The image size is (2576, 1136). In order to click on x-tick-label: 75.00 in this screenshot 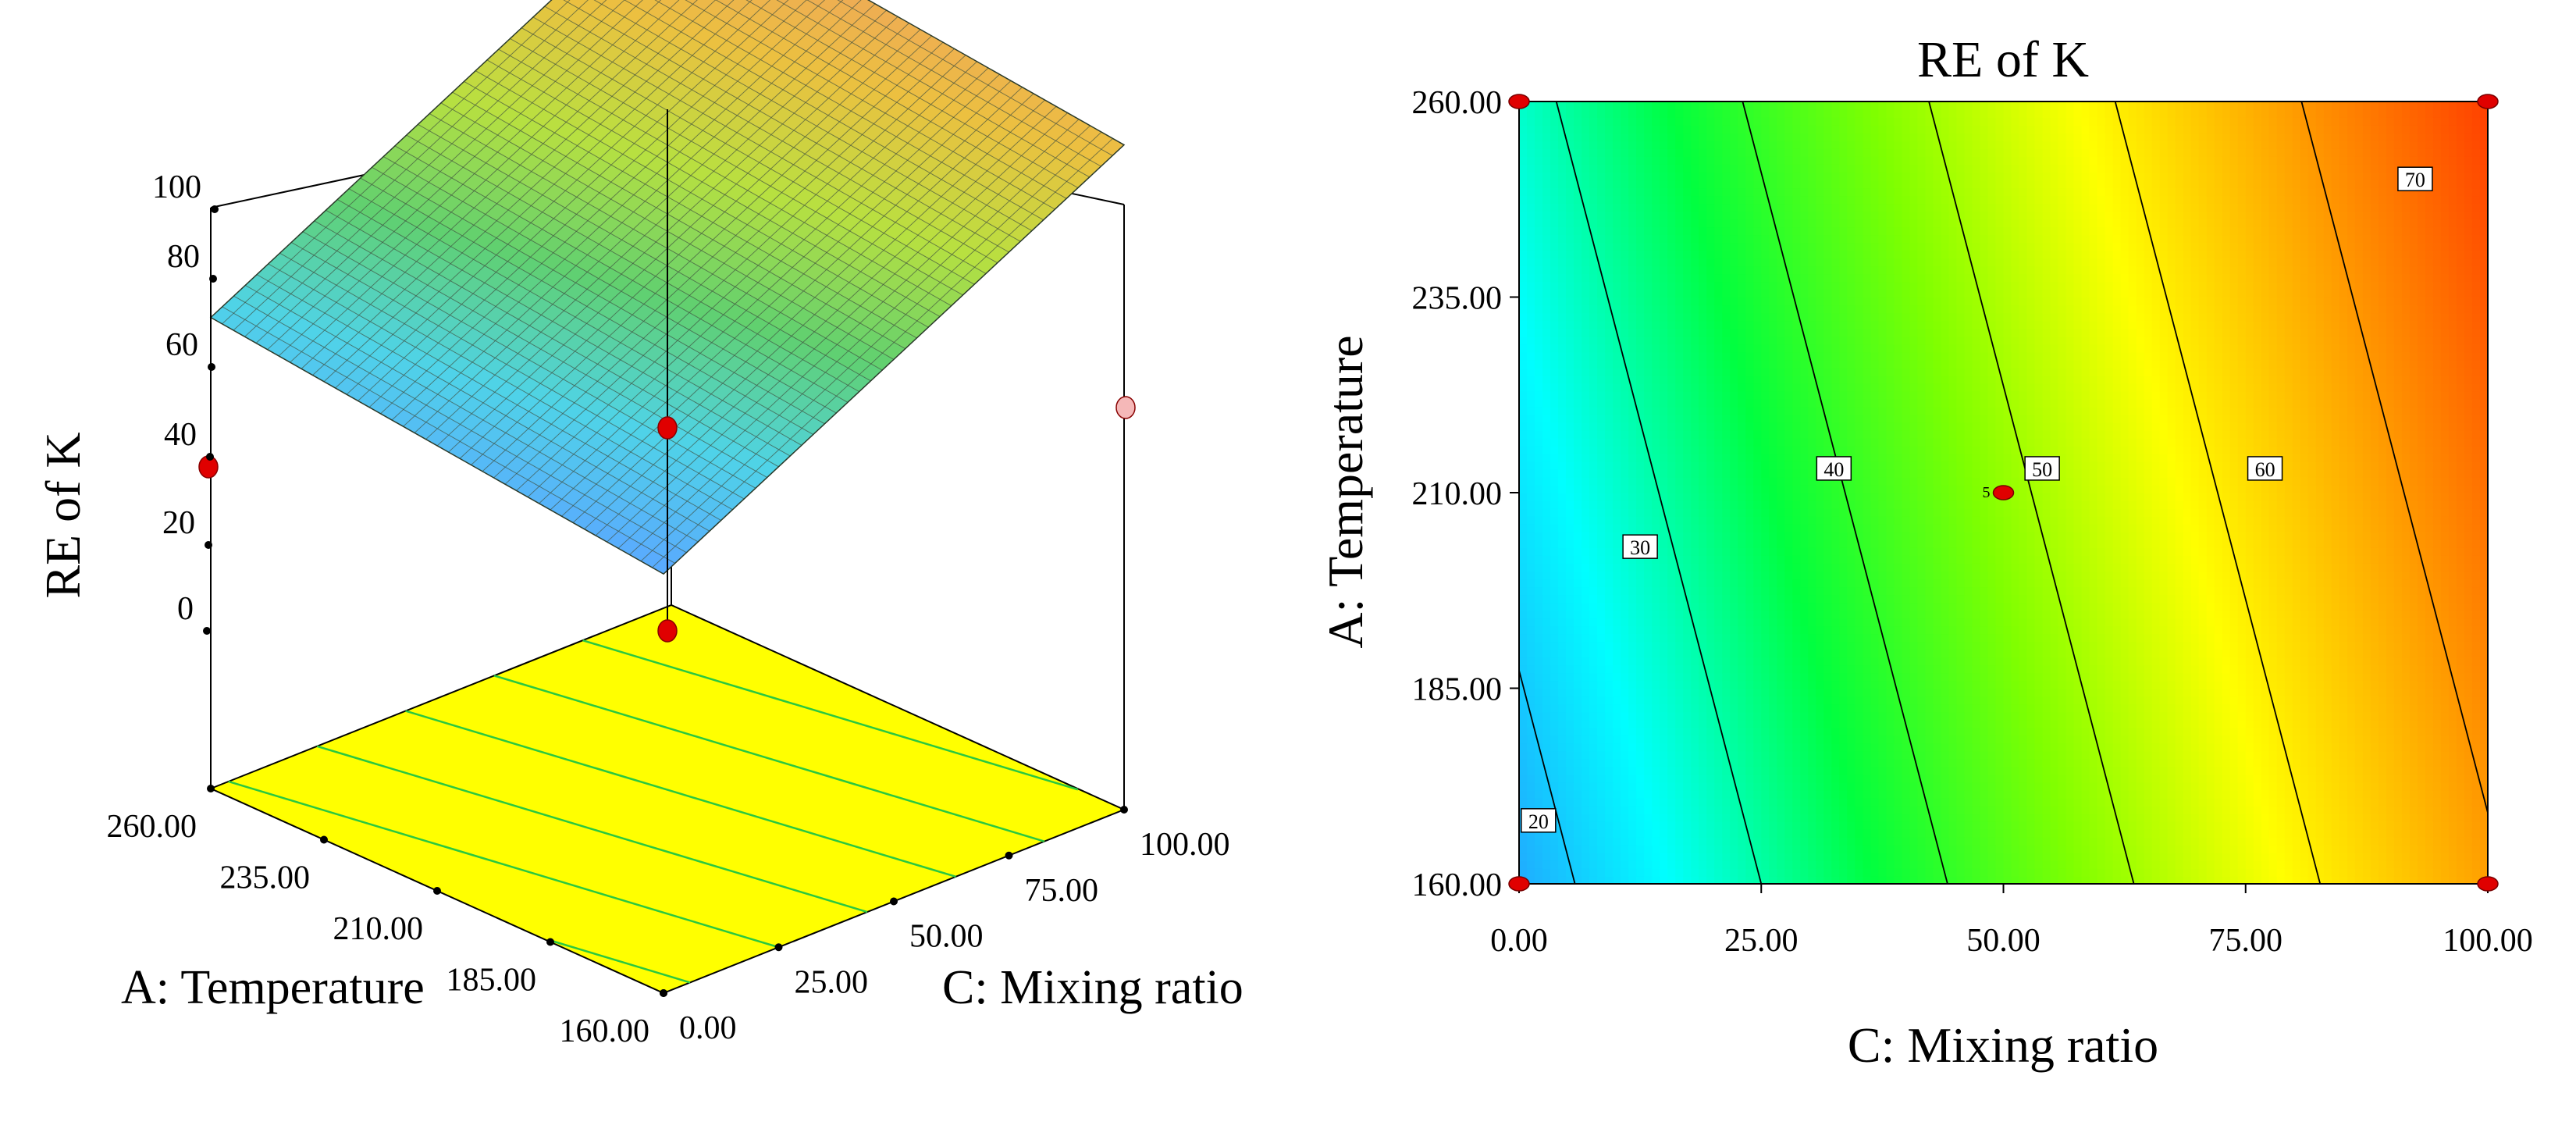, I will do `click(1062, 891)`.